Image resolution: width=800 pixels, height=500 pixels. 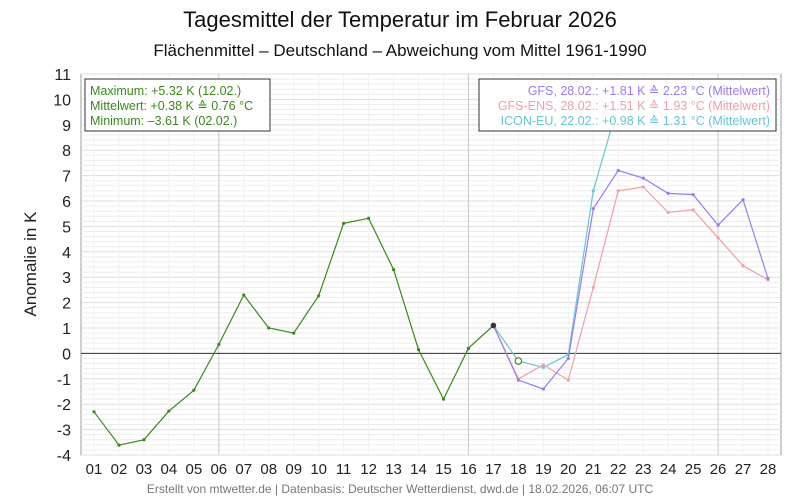 What do you see at coordinates (218, 469) in the screenshot?
I see `x-tick-label: 06` at bounding box center [218, 469].